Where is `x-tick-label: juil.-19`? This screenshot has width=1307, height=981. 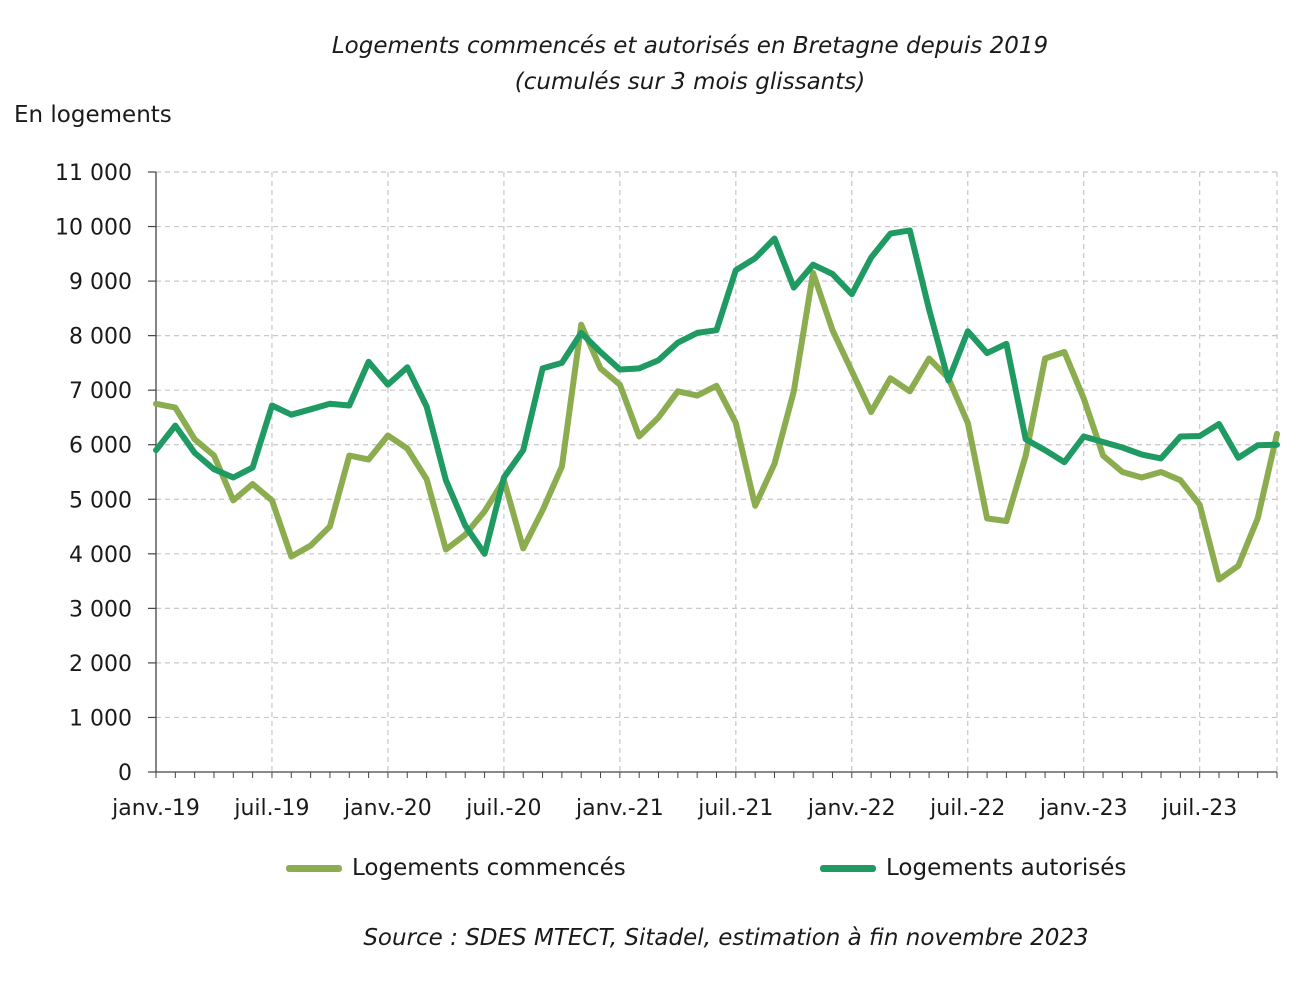 x-tick-label: juil.-19 is located at coordinates (271, 808).